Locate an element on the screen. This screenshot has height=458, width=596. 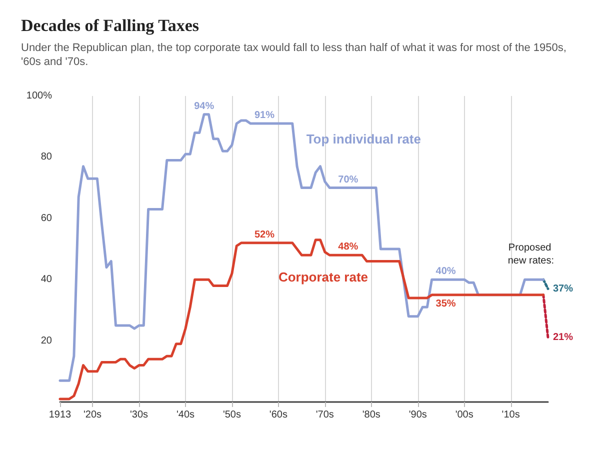
annotation: 52% is located at coordinates (264, 234).